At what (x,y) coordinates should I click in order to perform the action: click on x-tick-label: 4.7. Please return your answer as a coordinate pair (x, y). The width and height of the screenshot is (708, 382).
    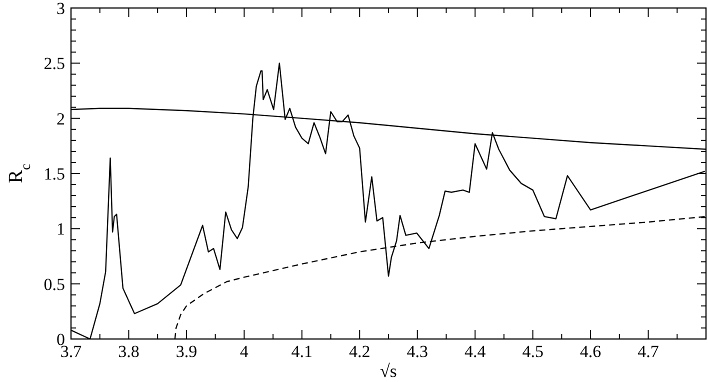
    Looking at the image, I should click on (649, 351).